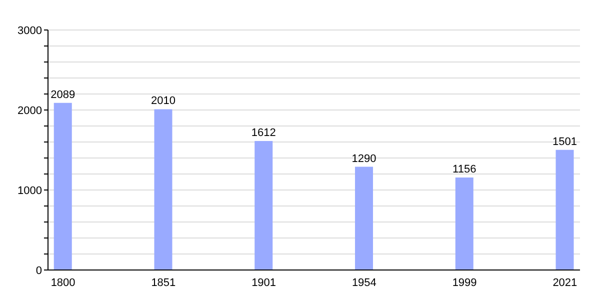 The width and height of the screenshot is (600, 300). I want to click on y-tick-label: 3000, so click(30, 30).